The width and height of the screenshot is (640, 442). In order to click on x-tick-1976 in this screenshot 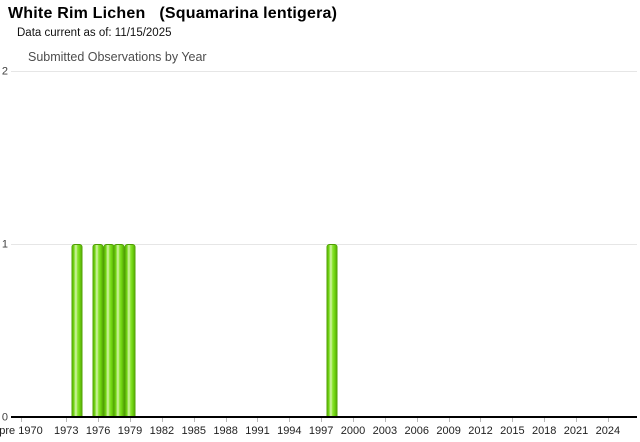, I will do `click(99, 420)`.